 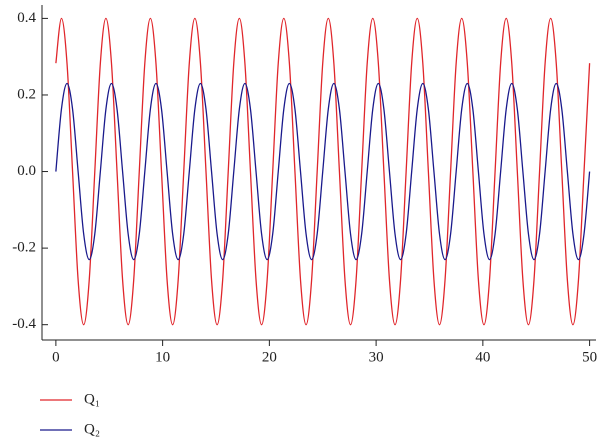 I want to click on legend-label: Q₂, so click(x=92, y=429).